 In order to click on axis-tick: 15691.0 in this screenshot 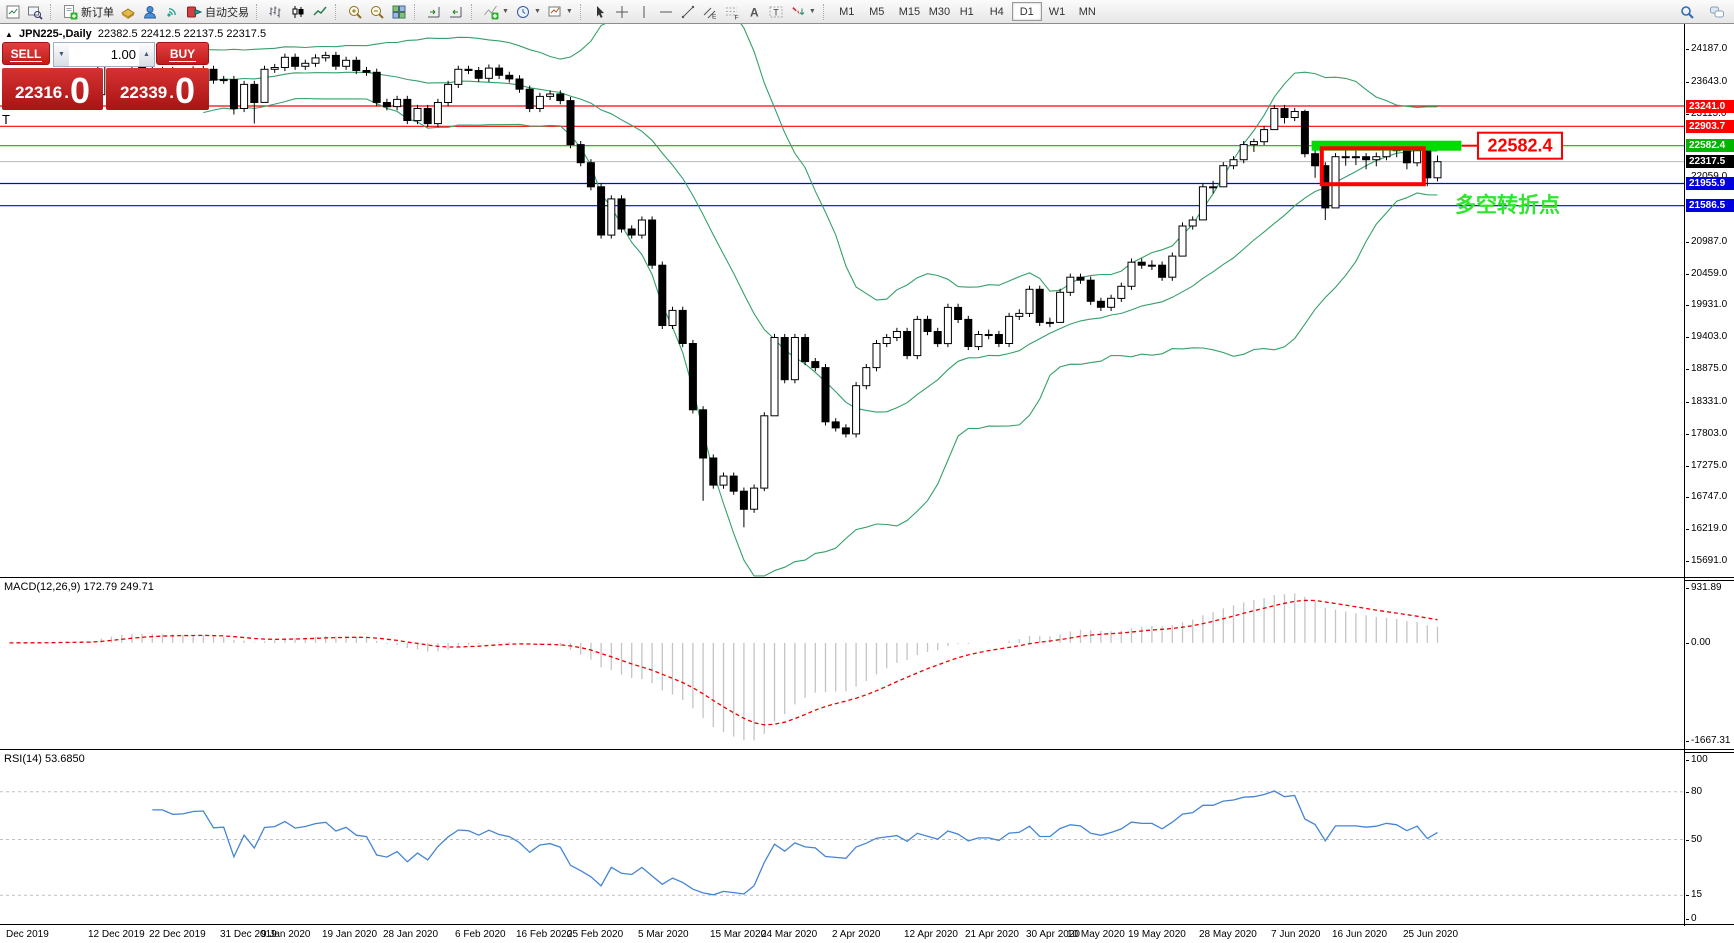, I will do `click(1710, 561)`.